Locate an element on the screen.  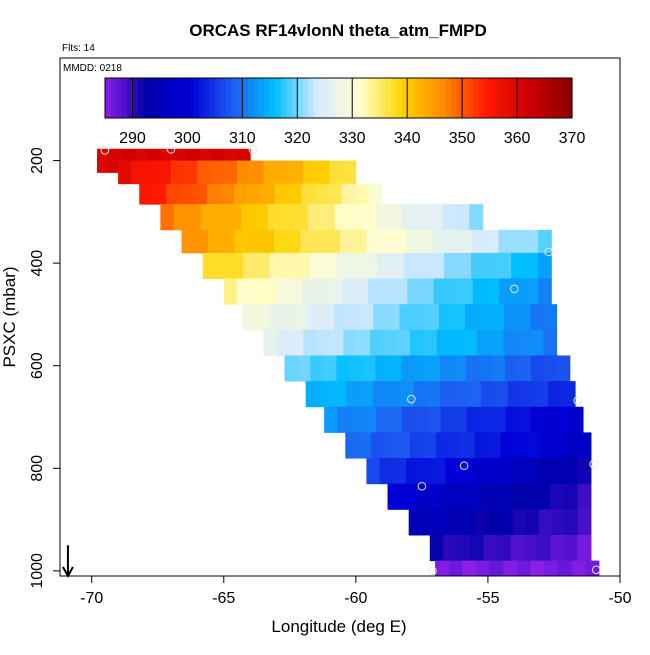
y-tick-label: 800 is located at coordinates (37, 468).